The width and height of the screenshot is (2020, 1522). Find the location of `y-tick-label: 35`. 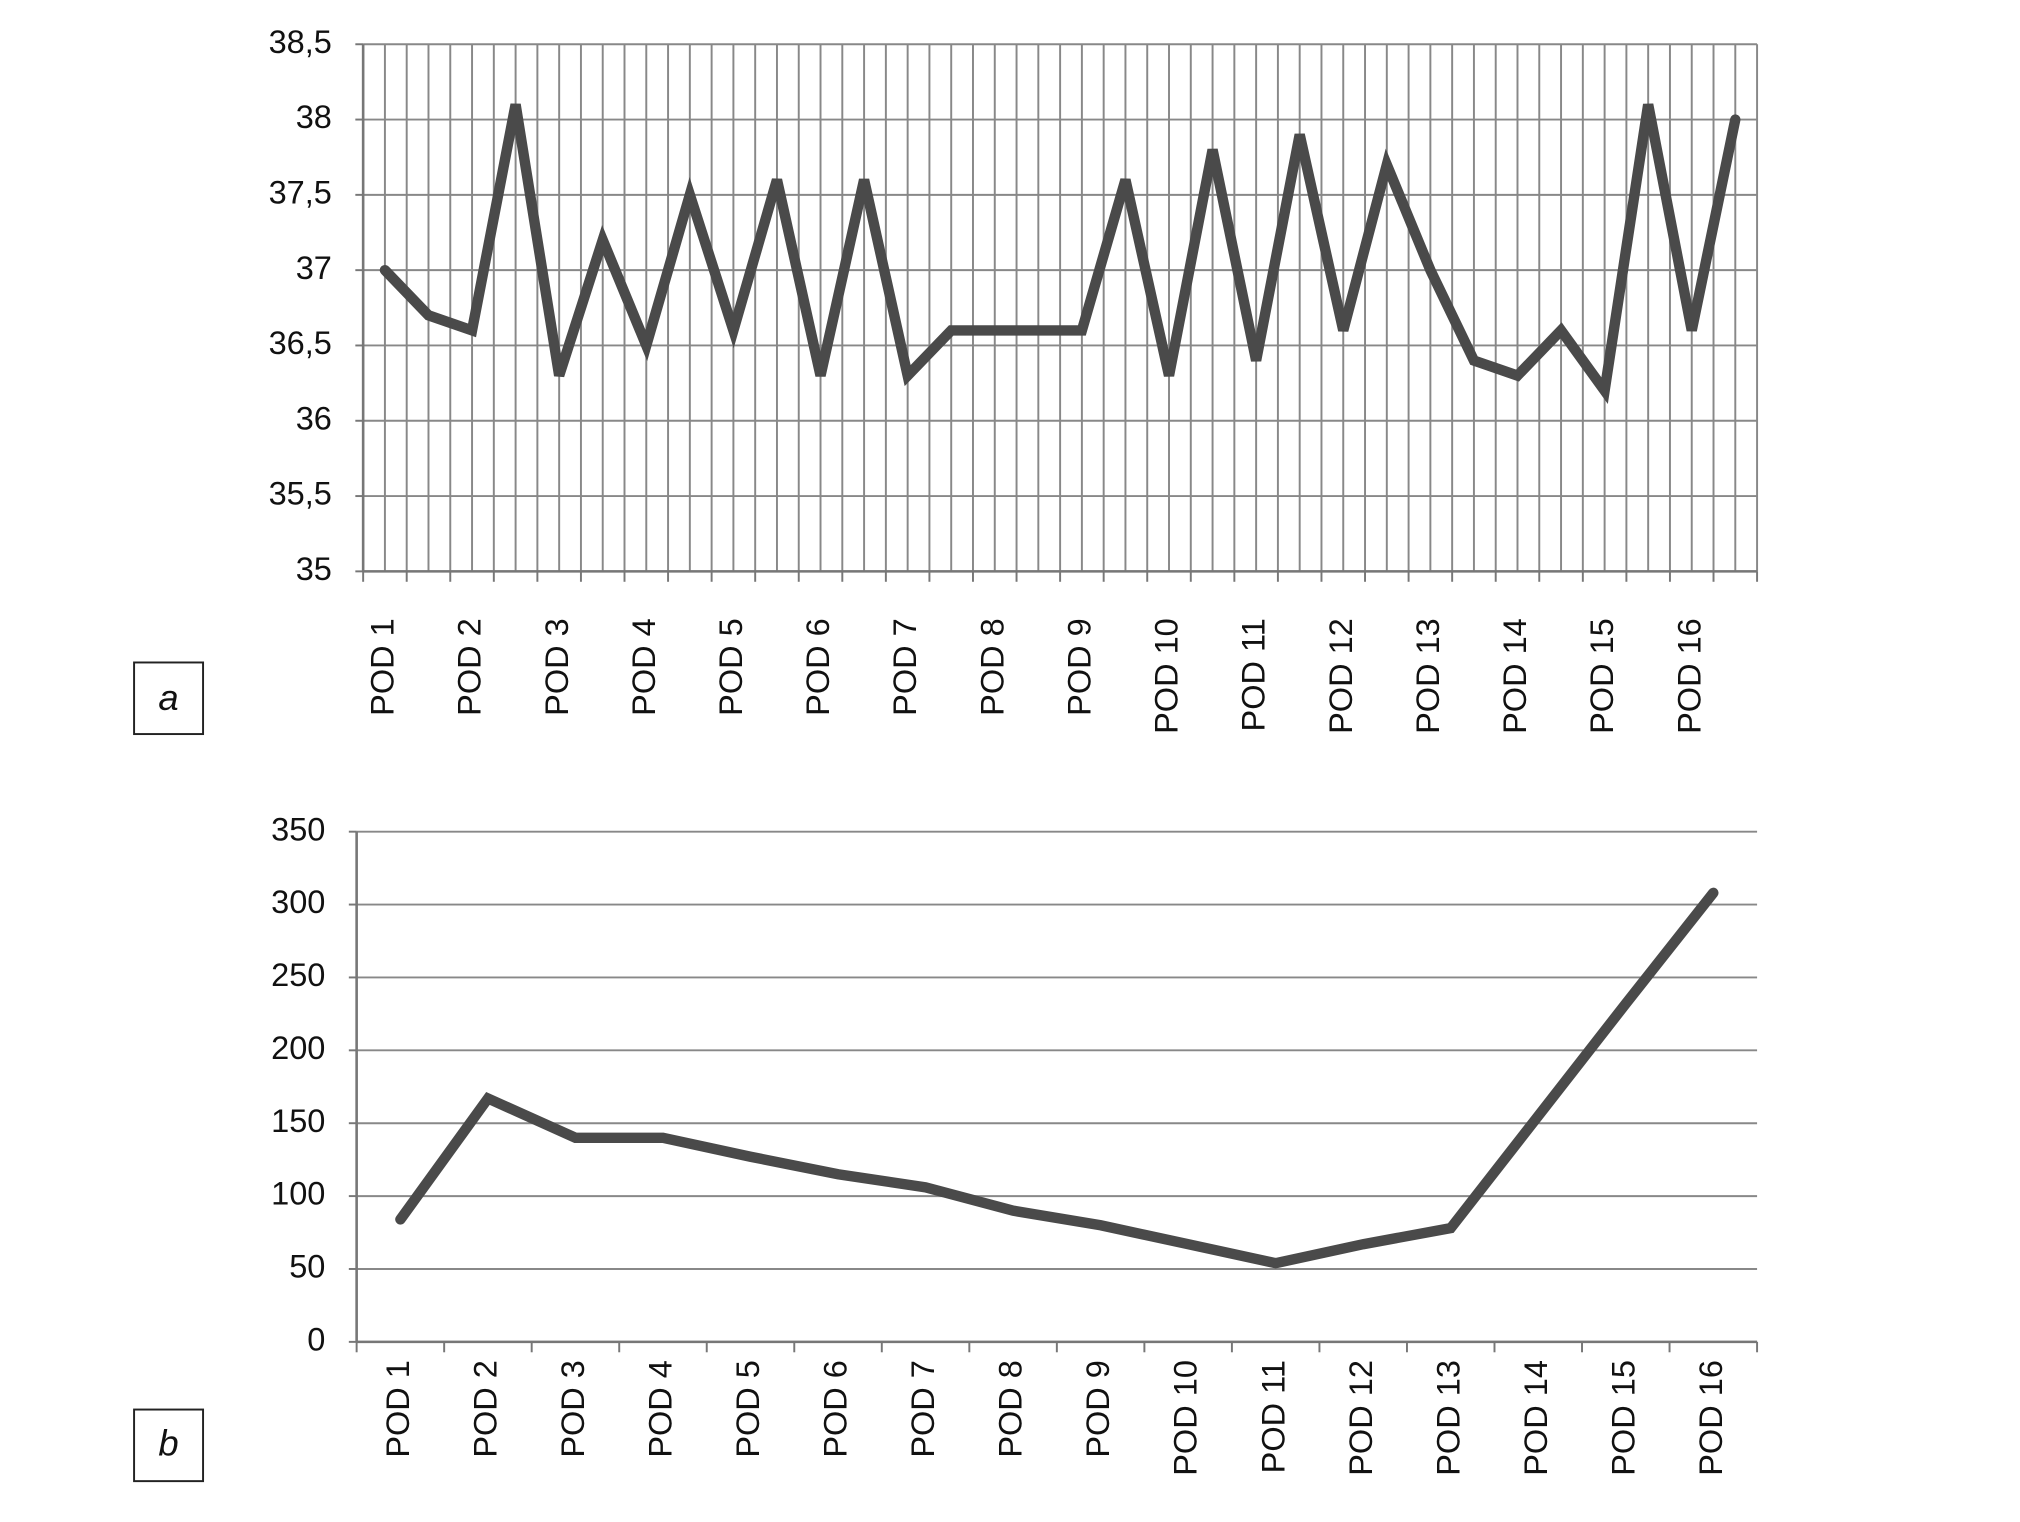

y-tick-label: 35 is located at coordinates (314, 569).